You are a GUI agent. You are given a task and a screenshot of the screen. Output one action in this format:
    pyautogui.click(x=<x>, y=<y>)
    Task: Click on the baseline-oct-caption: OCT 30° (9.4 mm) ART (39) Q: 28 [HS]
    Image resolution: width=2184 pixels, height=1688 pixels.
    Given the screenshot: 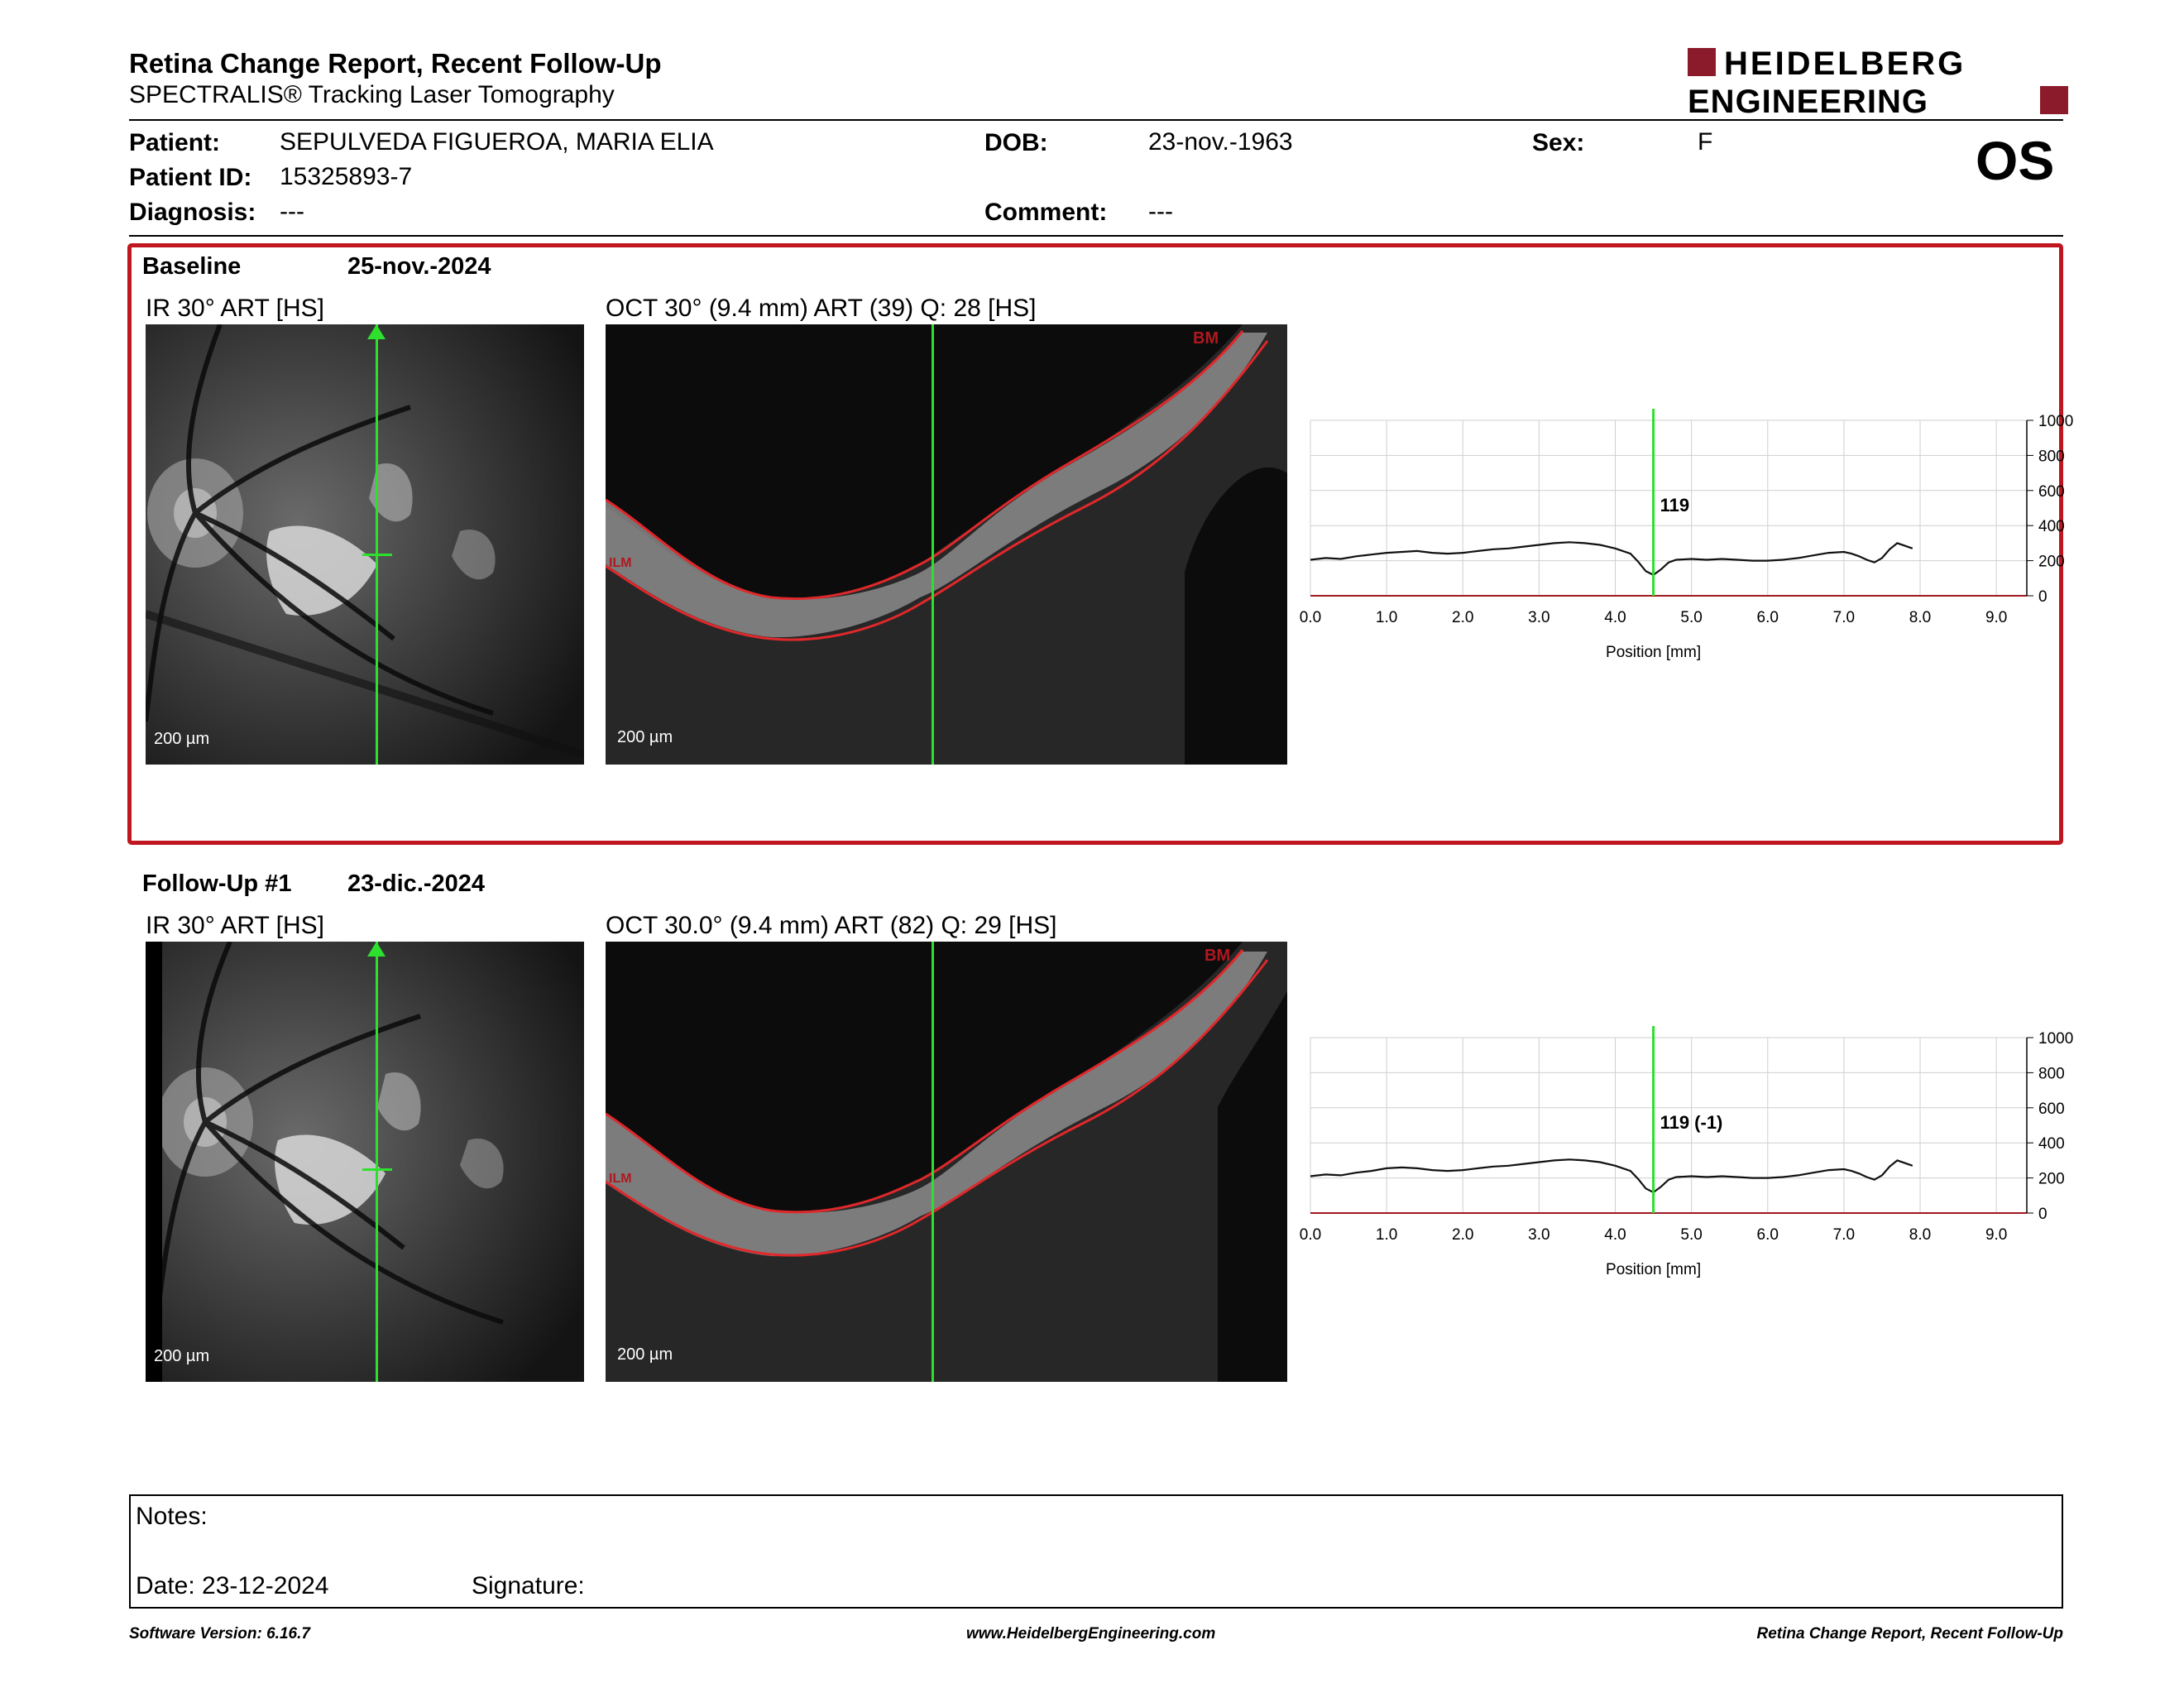 What is the action you would take?
    pyautogui.click(x=821, y=308)
    